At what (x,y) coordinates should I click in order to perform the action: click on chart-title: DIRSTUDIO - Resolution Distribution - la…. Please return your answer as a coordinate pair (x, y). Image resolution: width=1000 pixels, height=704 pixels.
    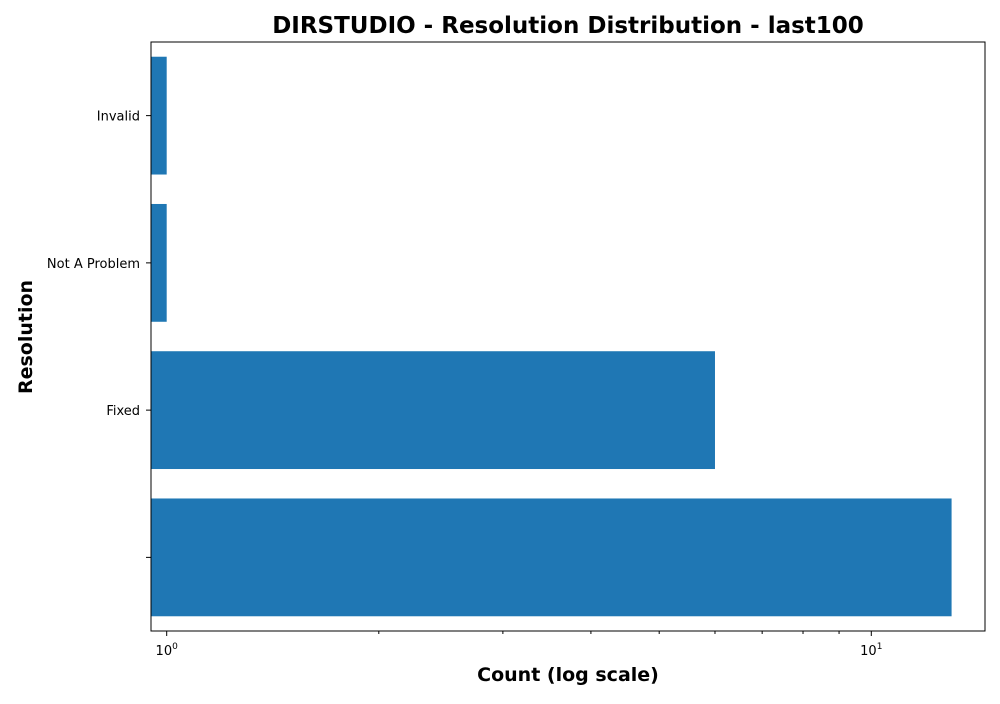
    Looking at the image, I should click on (568, 26).